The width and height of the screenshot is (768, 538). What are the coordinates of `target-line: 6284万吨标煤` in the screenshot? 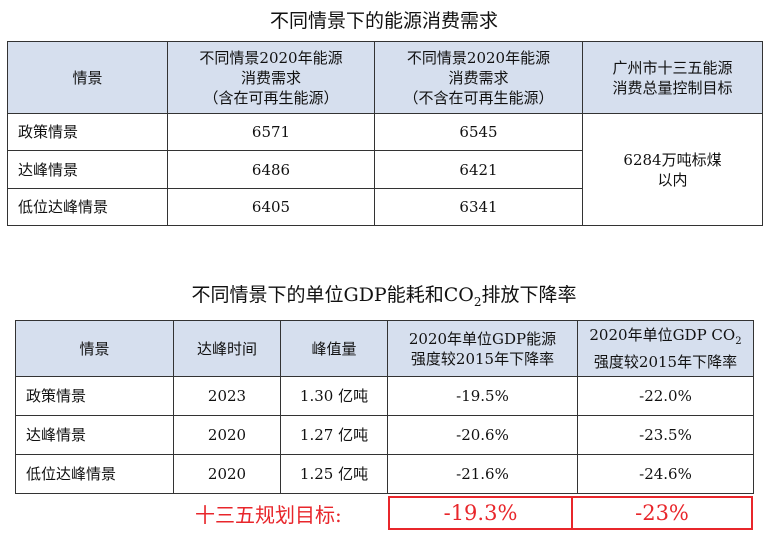 It's located at (672, 159).